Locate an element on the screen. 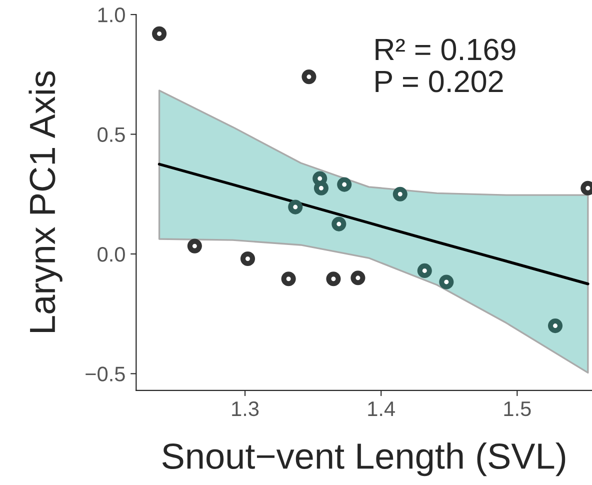  annotation: P = 0.202 is located at coordinates (439, 81).